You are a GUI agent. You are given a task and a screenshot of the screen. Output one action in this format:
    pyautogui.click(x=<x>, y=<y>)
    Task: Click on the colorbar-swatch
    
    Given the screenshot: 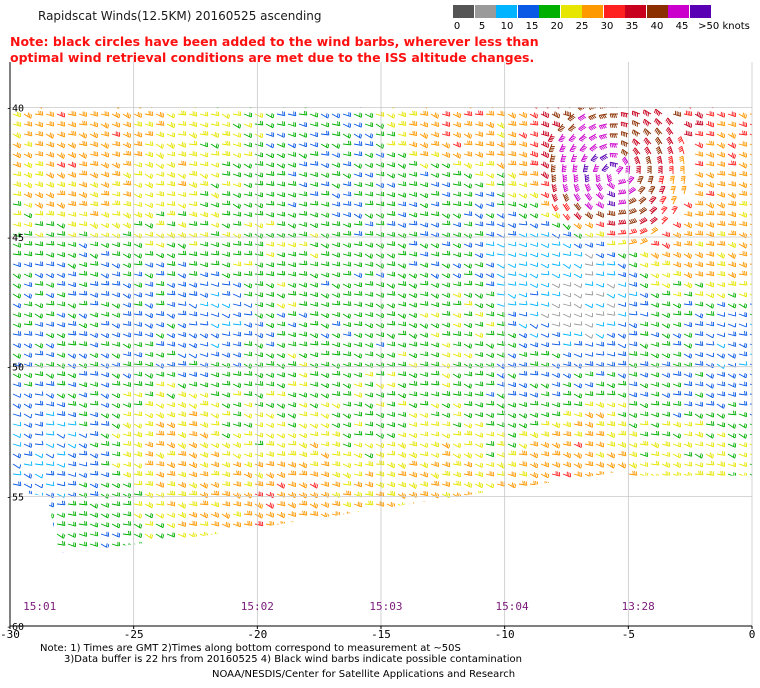 What is the action you would take?
    pyautogui.click(x=635, y=11)
    